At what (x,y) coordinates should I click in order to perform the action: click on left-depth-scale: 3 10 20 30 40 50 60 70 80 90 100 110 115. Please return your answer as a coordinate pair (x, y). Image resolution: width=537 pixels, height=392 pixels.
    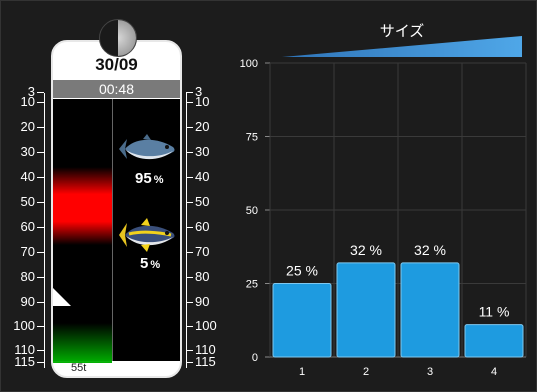
    Looking at the image, I should click on (24, 227).